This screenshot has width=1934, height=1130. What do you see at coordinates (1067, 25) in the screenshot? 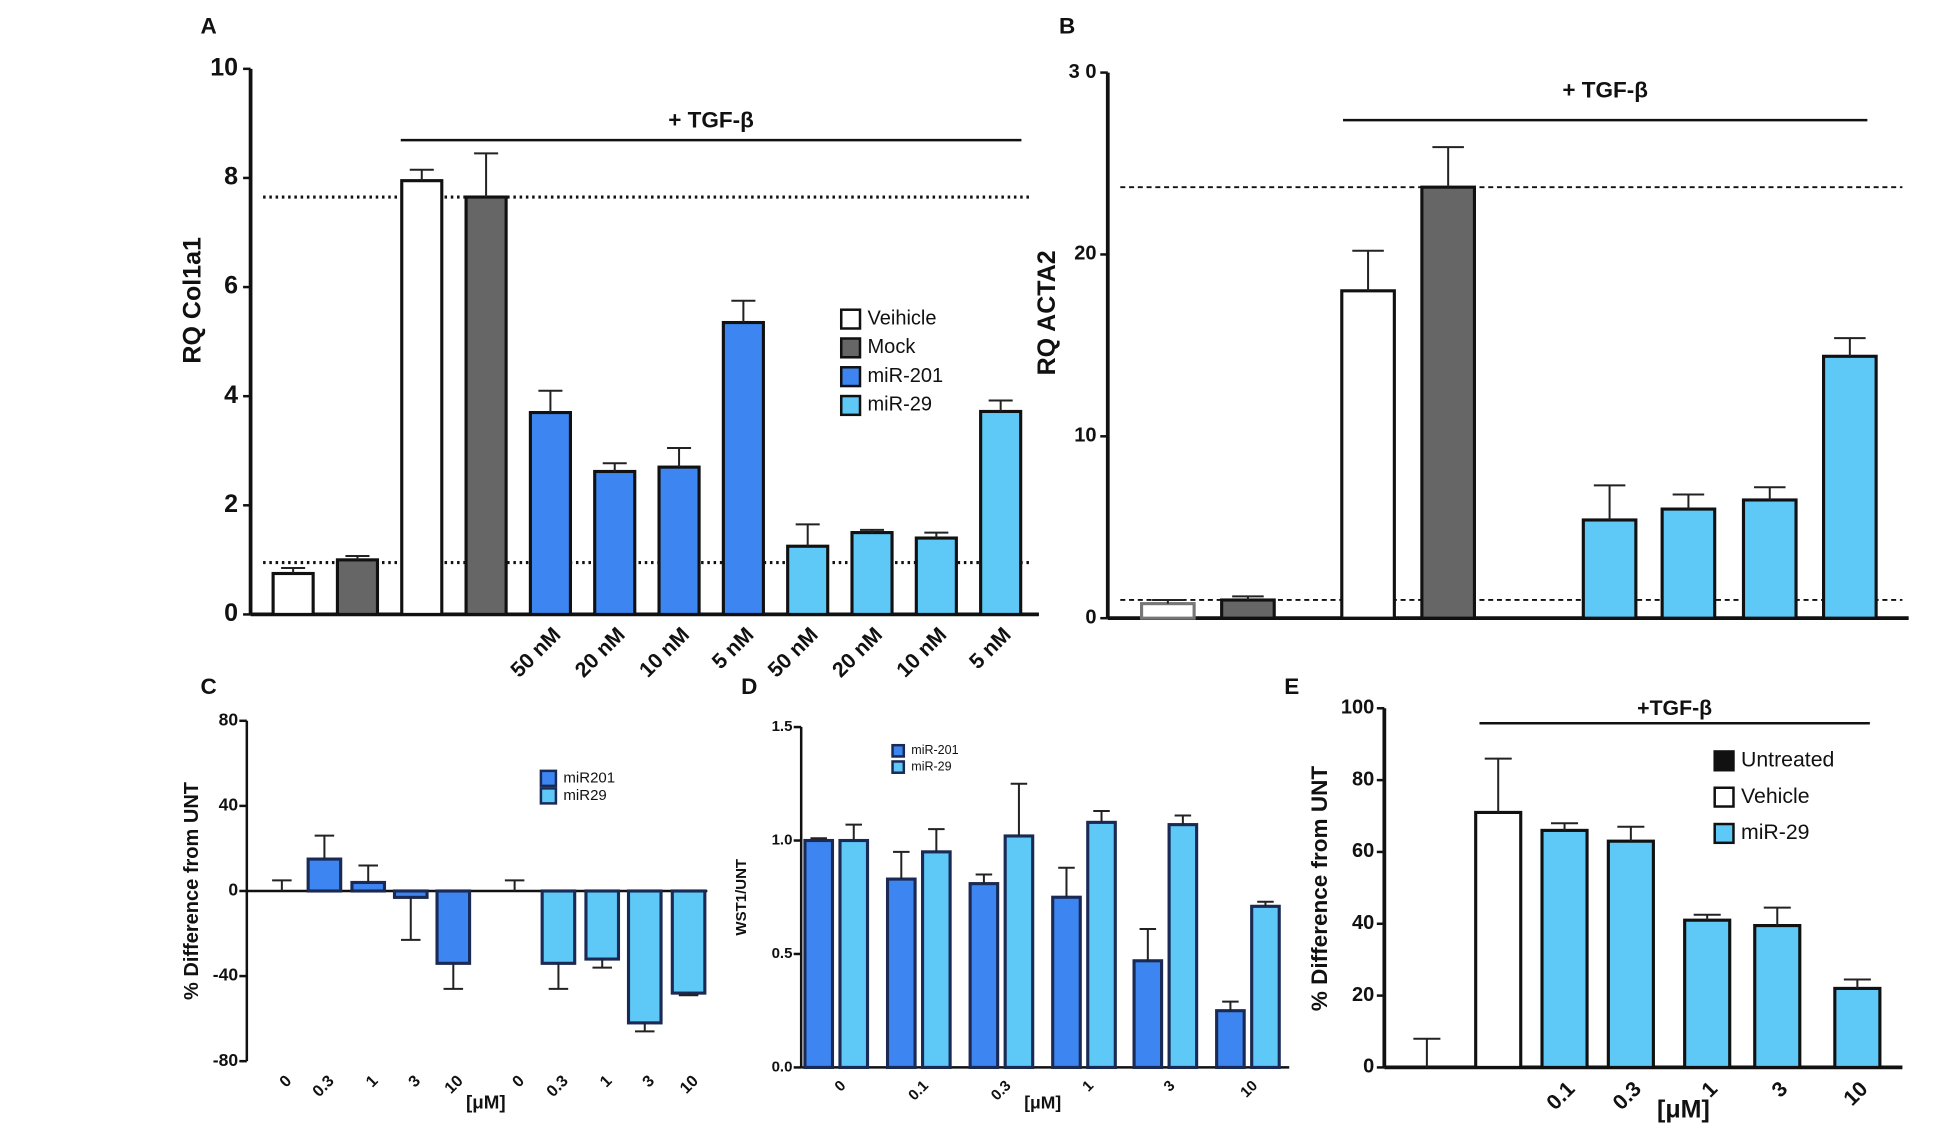
I see `panel-letter: B` at bounding box center [1067, 25].